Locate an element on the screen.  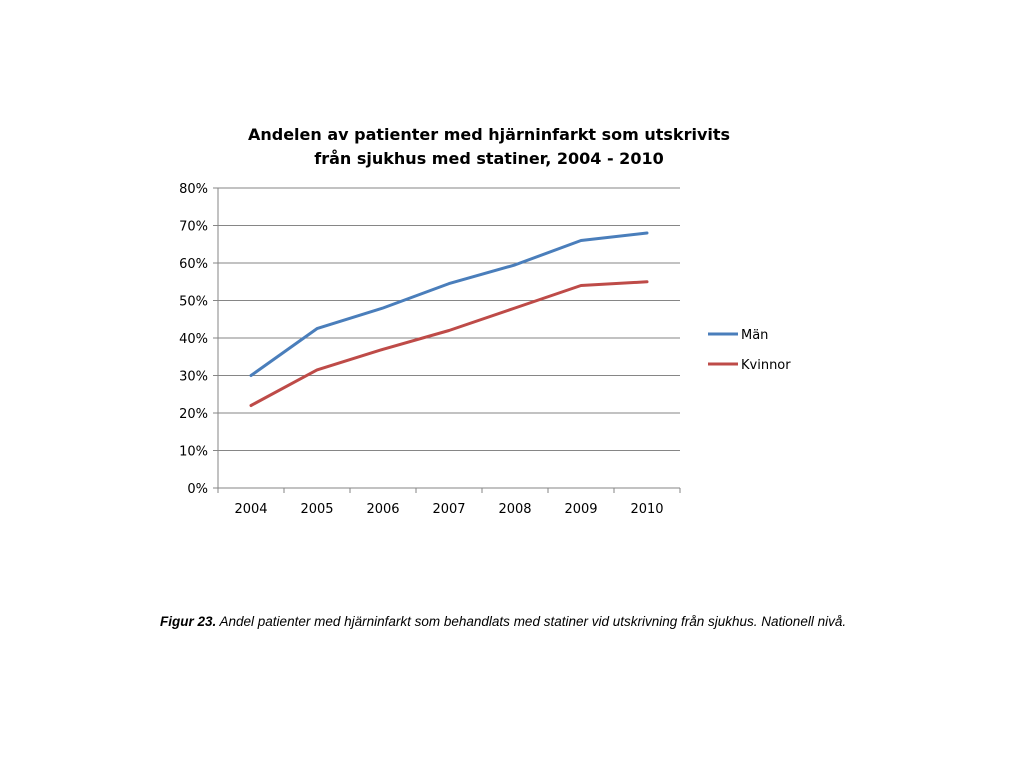
caption-label: Figur 23. is located at coordinates (188, 621).